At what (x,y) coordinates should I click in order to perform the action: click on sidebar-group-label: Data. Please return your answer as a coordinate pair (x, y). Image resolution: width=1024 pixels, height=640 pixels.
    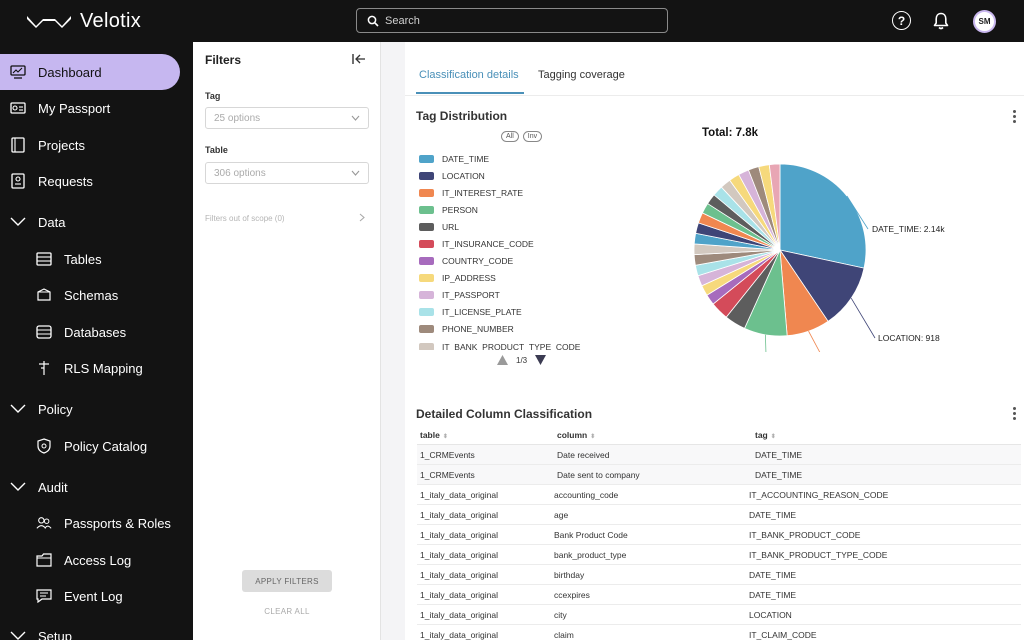
    Looking at the image, I should click on (52, 222).